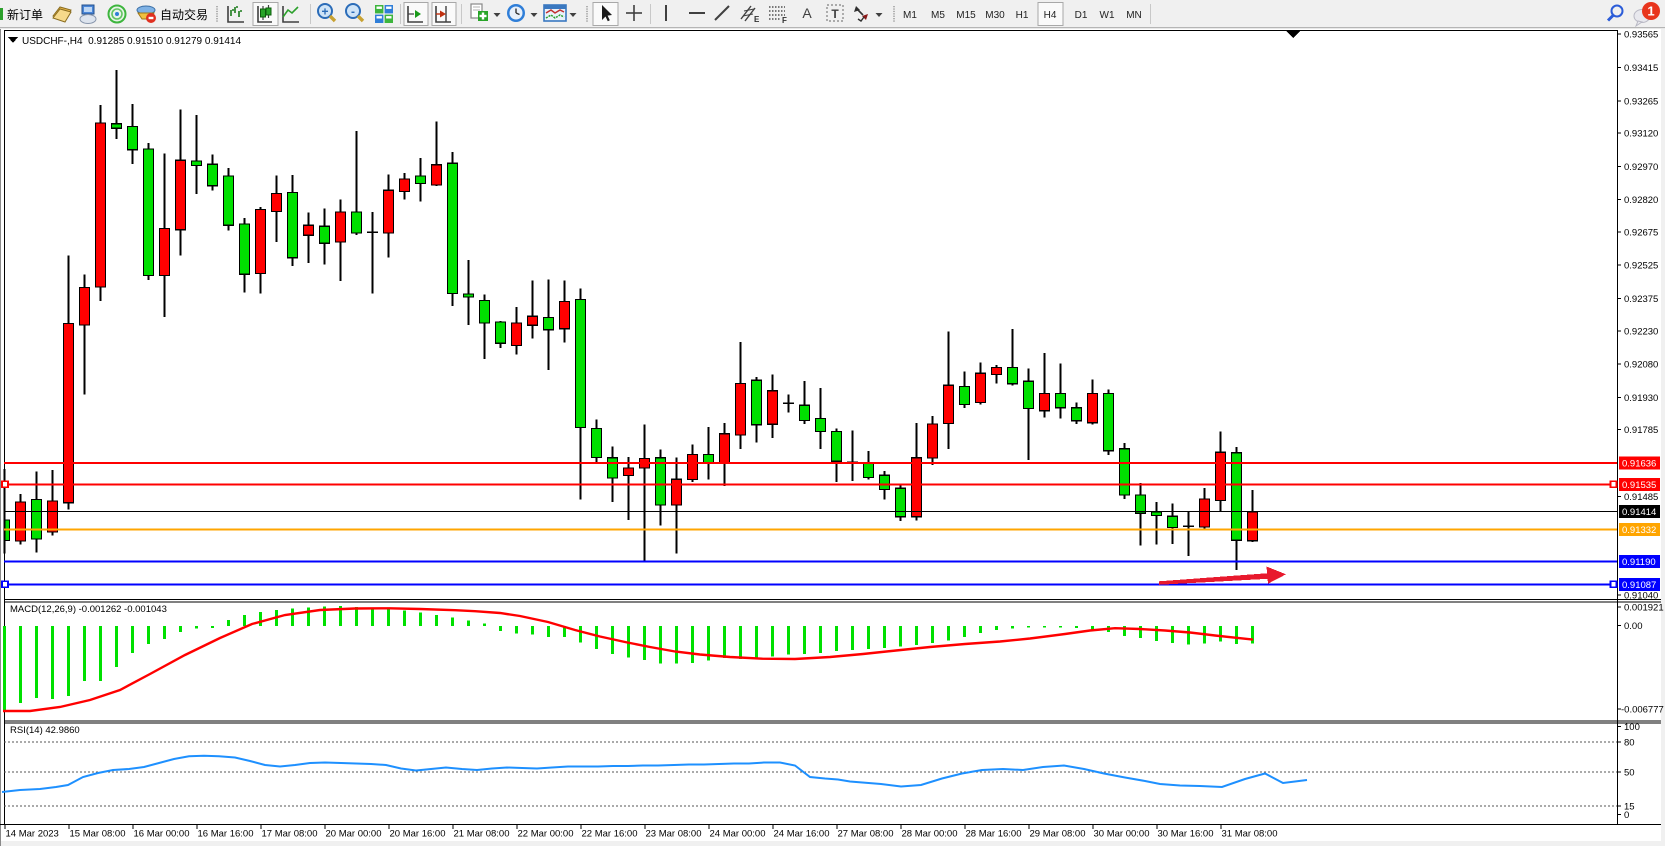  What do you see at coordinates (1639, 585) in the screenshot?
I see `svg-text: 0.91087` at bounding box center [1639, 585].